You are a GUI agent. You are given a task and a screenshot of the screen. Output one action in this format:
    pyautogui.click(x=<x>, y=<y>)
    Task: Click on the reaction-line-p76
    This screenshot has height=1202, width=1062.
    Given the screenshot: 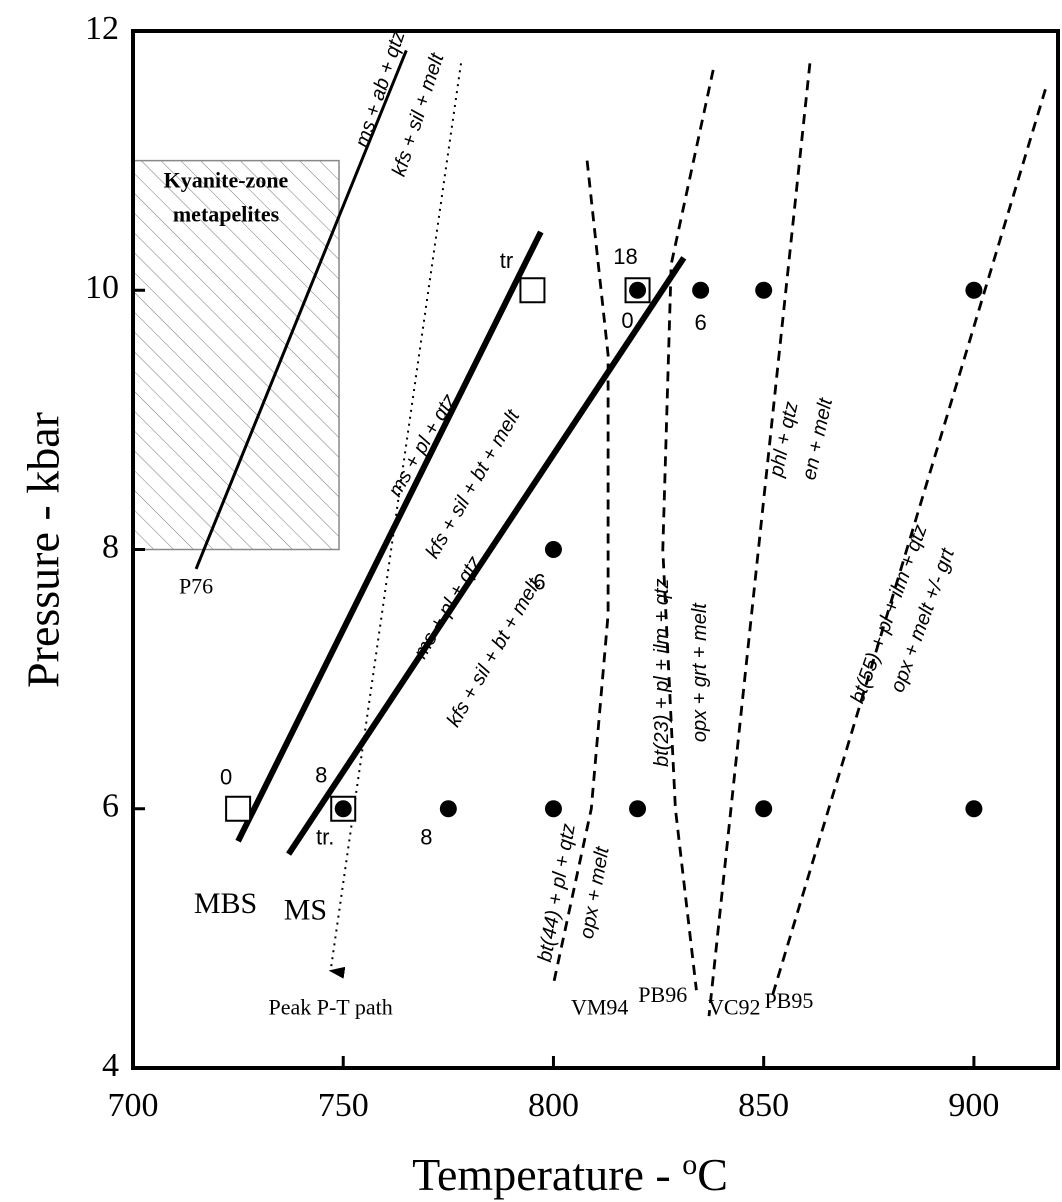 What is the action you would take?
    pyautogui.click(x=301, y=309)
    